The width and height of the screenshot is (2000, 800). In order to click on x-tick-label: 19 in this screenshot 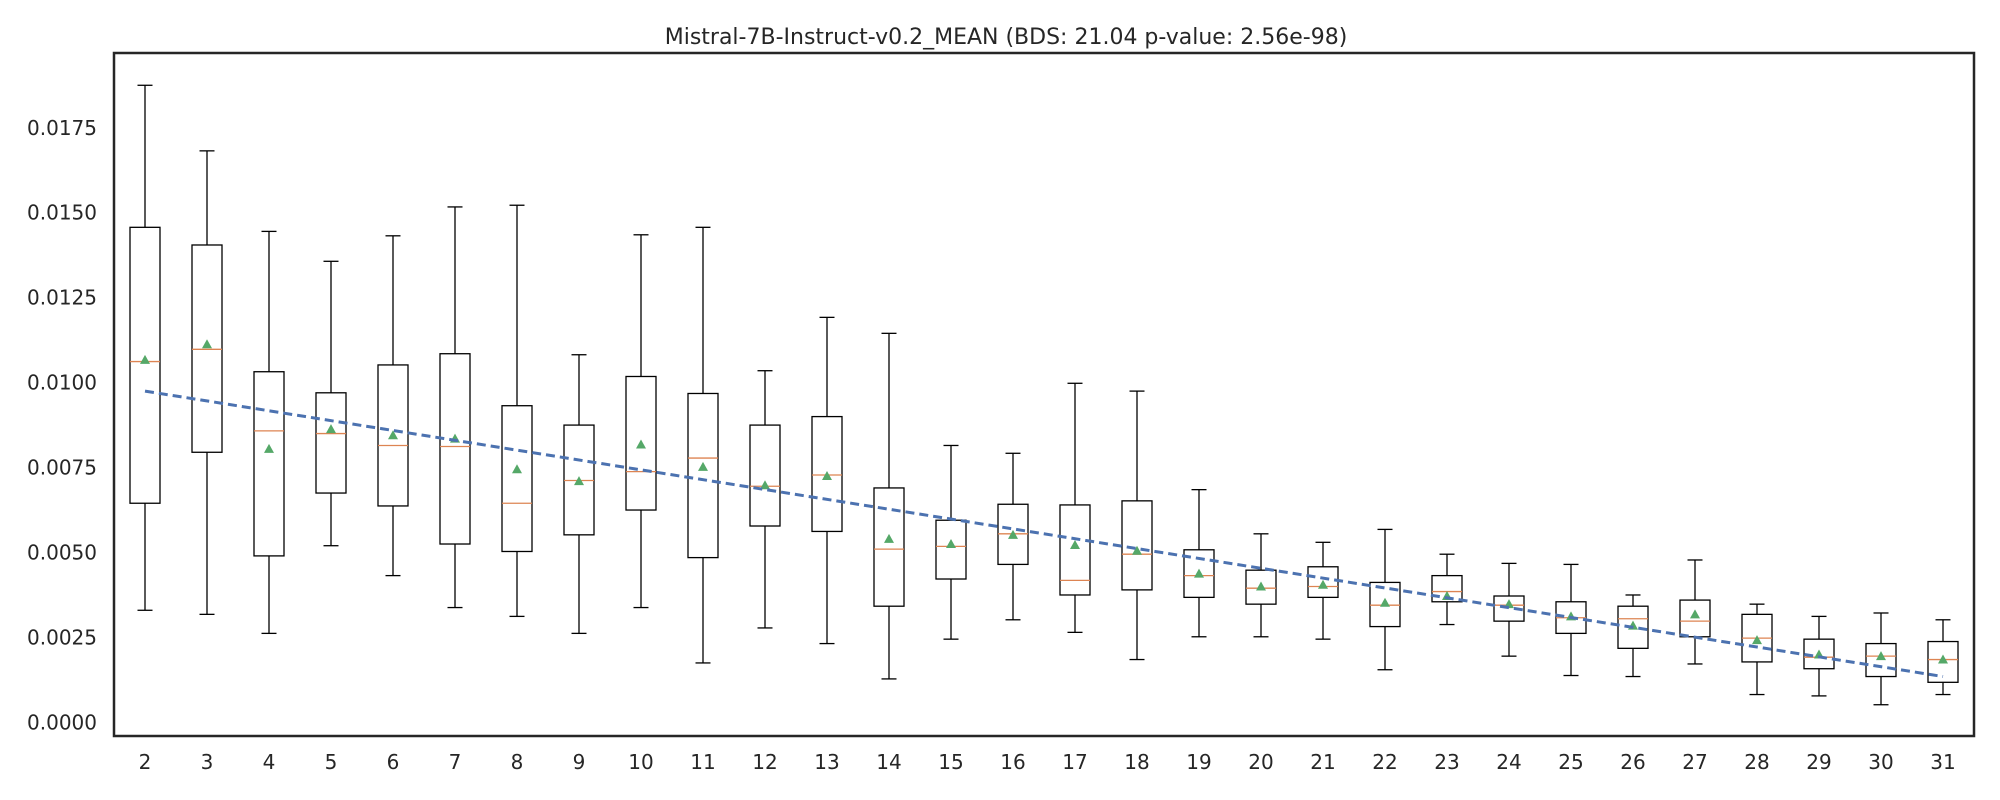, I will do `click(1198, 762)`.